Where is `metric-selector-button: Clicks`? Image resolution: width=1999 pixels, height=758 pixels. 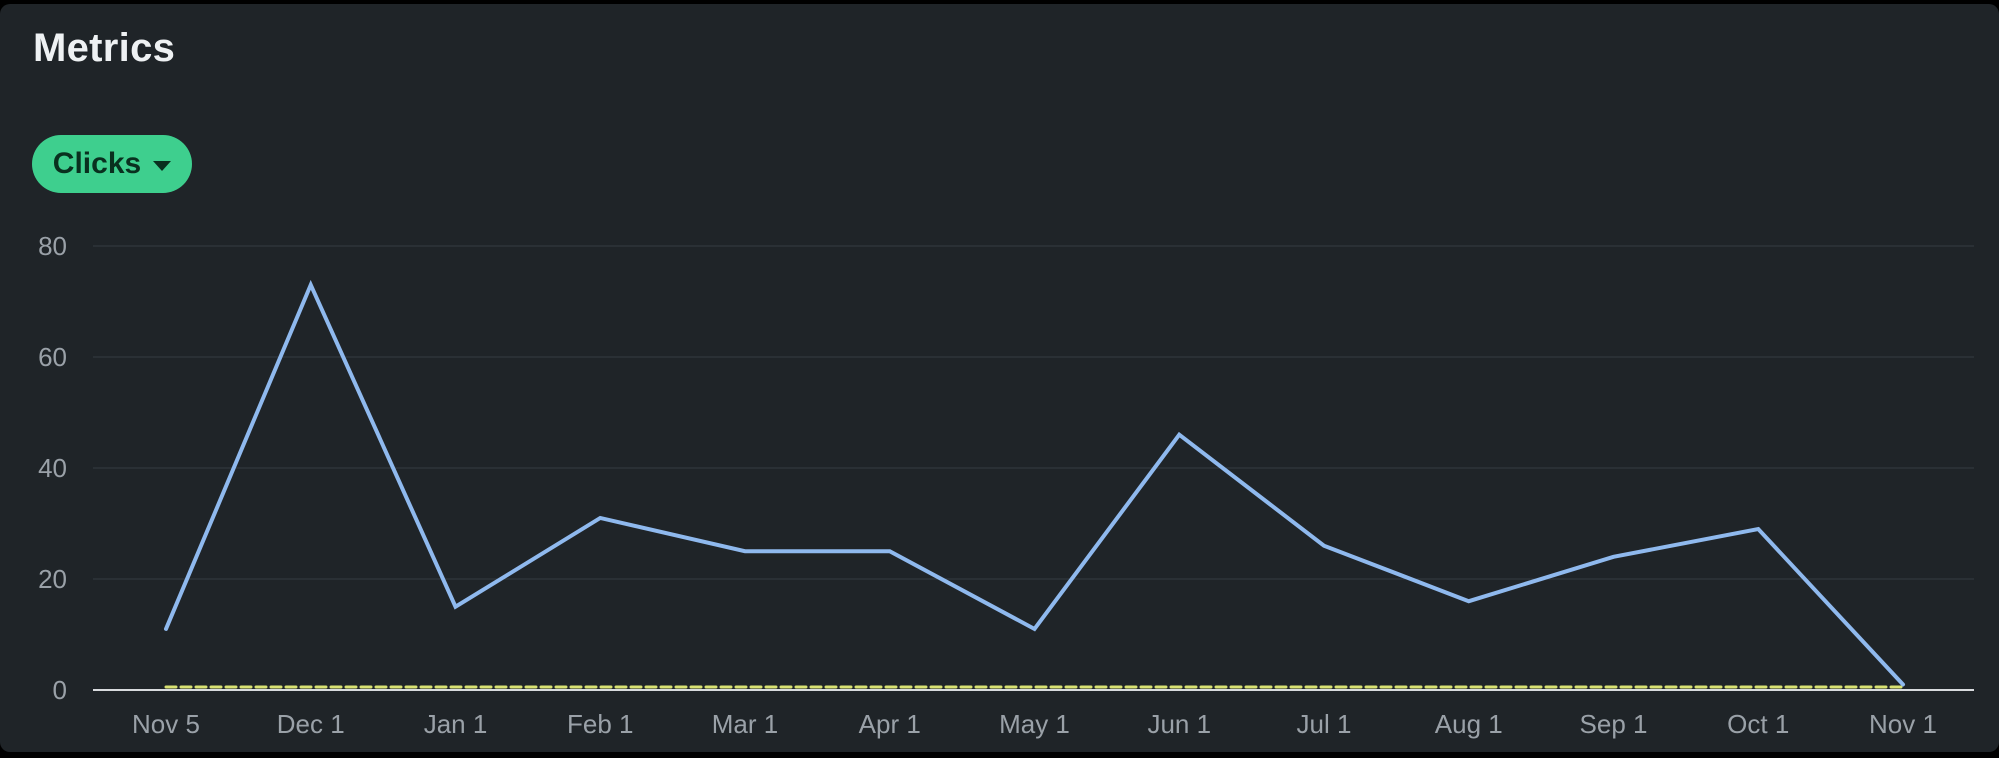
metric-selector-button: Clicks is located at coordinates (112, 164).